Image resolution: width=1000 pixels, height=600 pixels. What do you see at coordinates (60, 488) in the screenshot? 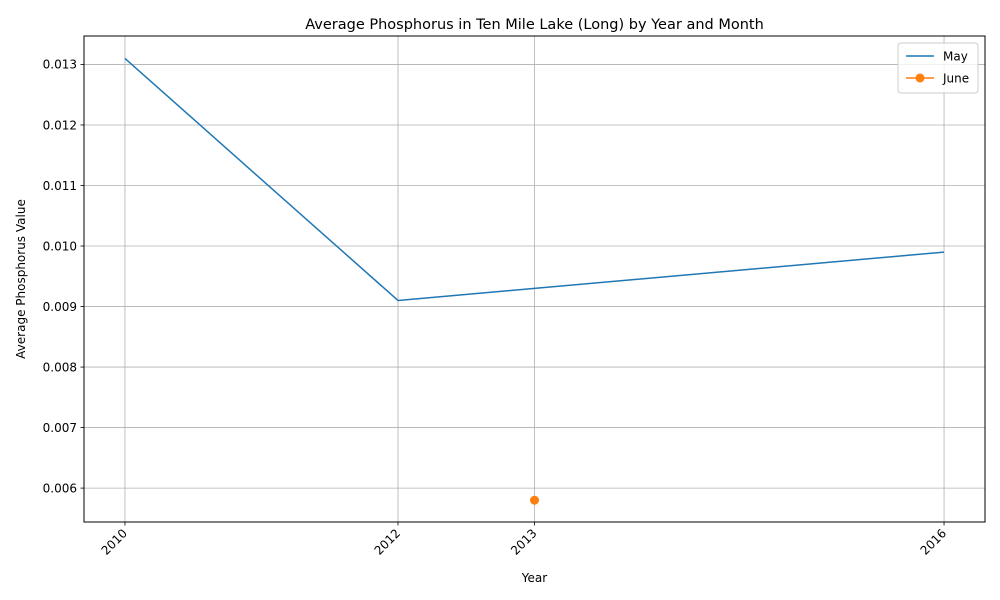
I see `y-tick-label: 0.006` at bounding box center [60, 488].